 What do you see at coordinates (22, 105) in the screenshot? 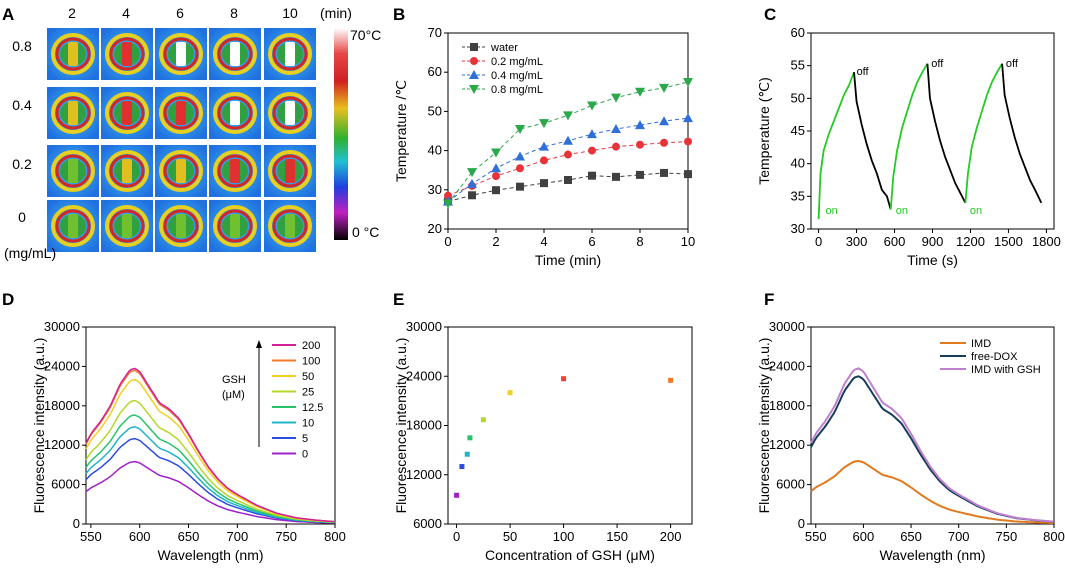
I see `concentration-label: 0.4` at bounding box center [22, 105].